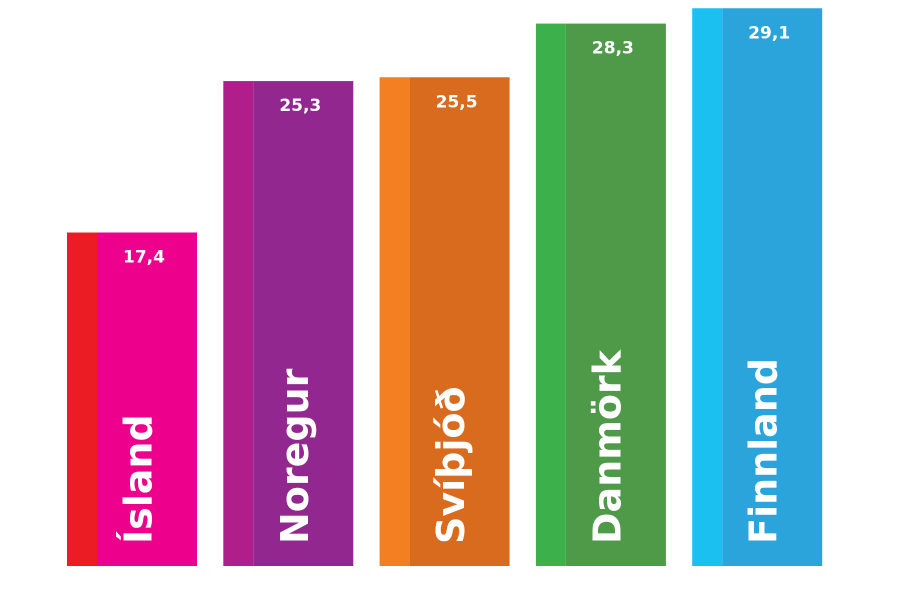 The image size is (900, 600). Describe the element at coordinates (607, 446) in the screenshot. I see `category-label: Danmörk` at that location.